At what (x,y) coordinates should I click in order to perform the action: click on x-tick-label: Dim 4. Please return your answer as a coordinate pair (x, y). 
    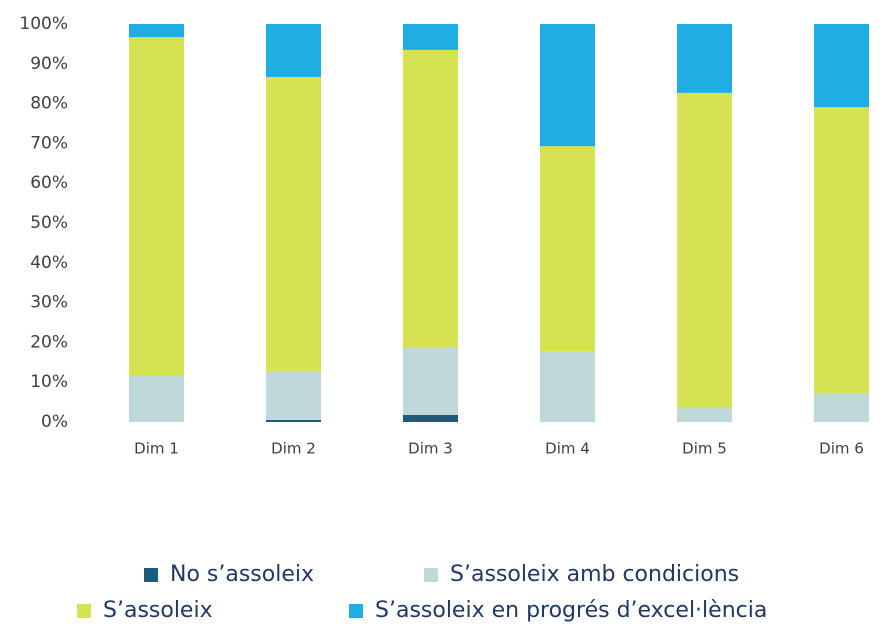
    Looking at the image, I should click on (567, 449).